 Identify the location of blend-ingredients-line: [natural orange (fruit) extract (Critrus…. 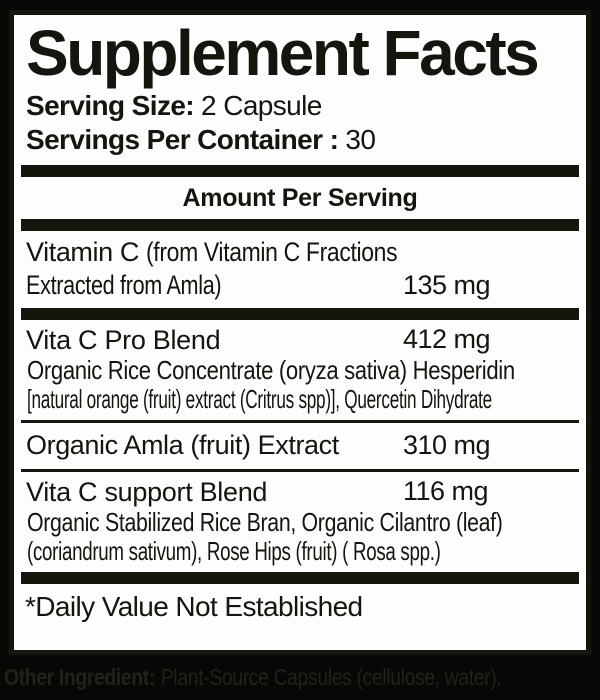
(303, 399).